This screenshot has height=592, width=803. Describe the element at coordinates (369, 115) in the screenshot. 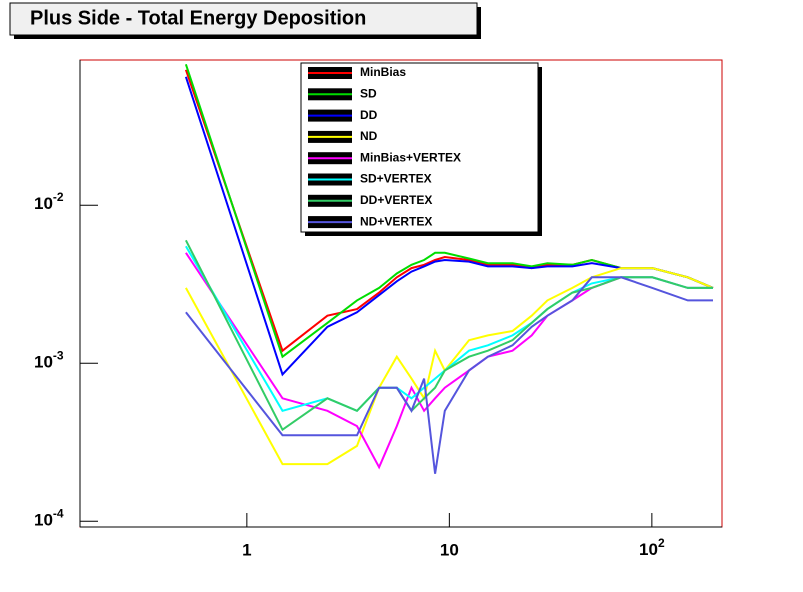

I see `legend-label: DD` at that location.